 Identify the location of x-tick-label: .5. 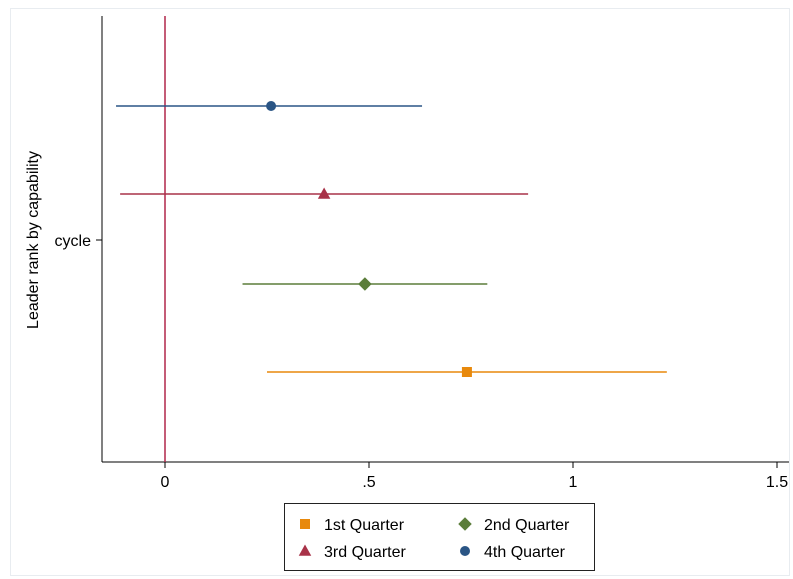
(368, 482).